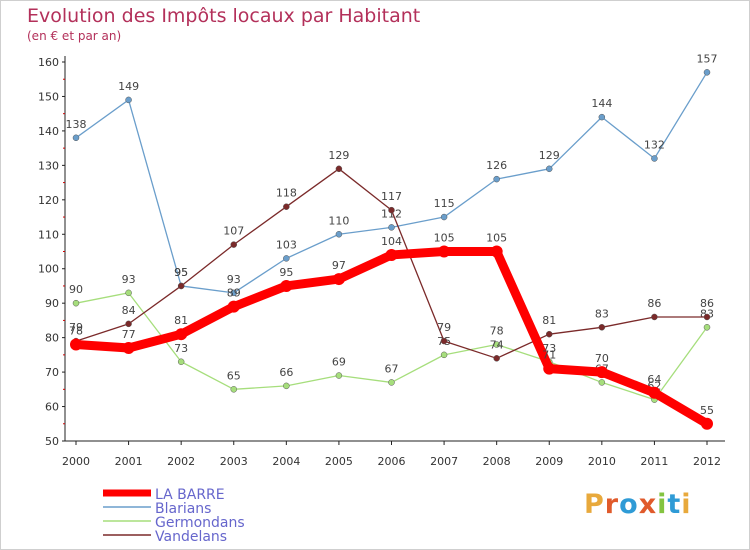  I want to click on data-label: 105, so click(496, 238).